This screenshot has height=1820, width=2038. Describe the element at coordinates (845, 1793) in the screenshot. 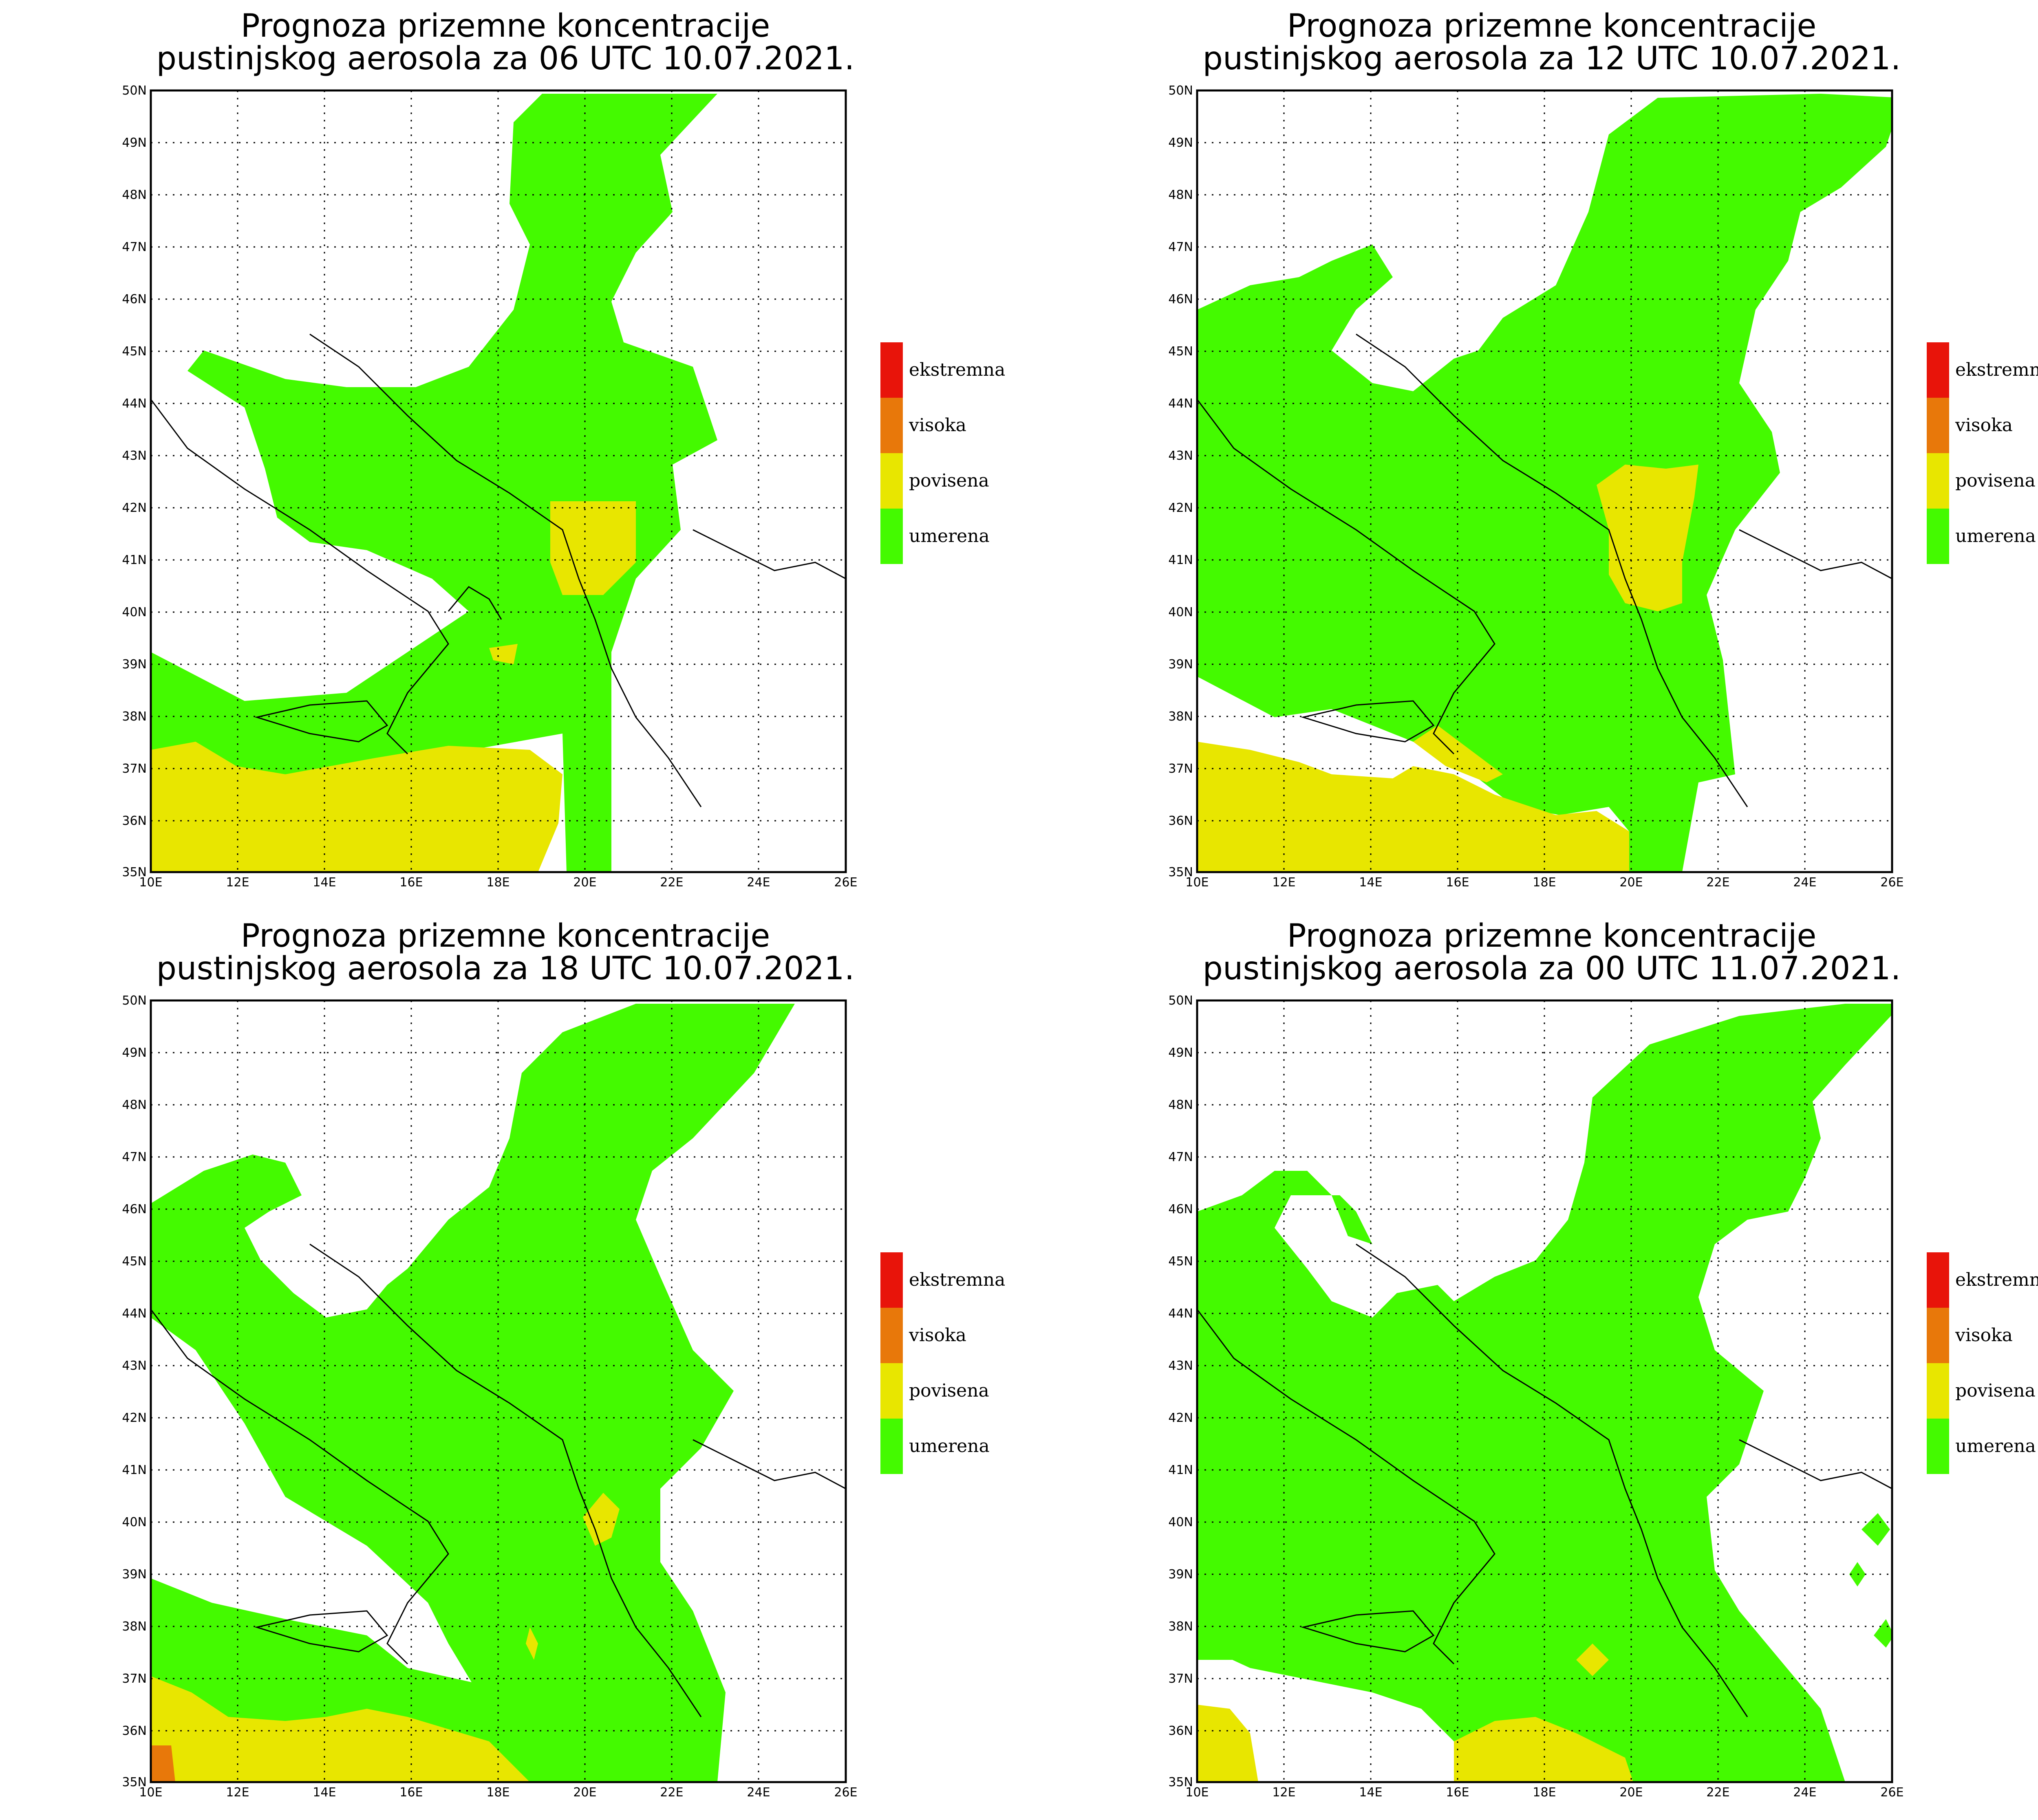

I see `svg-text: 26E` at that location.